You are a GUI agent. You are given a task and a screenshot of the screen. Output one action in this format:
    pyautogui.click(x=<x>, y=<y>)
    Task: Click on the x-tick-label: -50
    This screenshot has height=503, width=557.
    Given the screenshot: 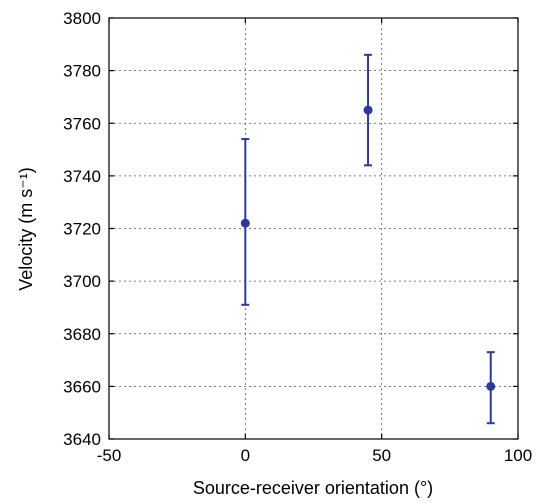 What is the action you would take?
    pyautogui.click(x=109, y=455)
    